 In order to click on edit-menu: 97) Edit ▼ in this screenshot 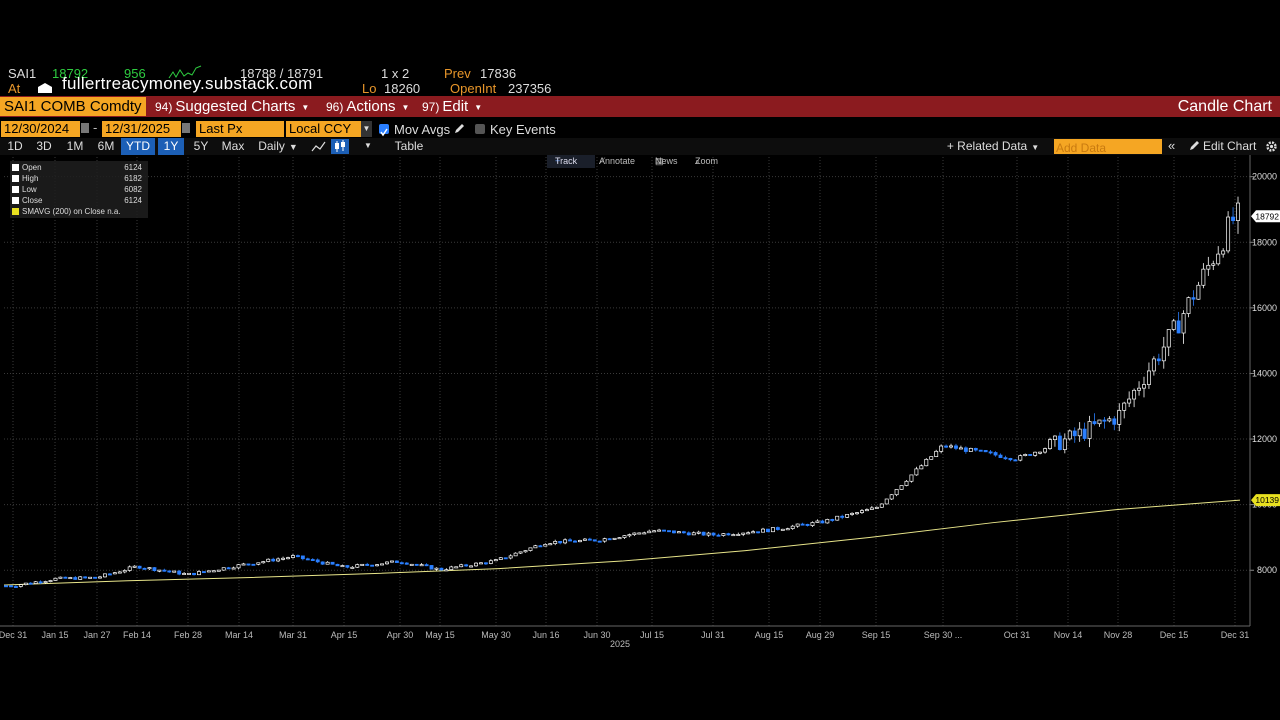, I will do `click(452, 106)`.